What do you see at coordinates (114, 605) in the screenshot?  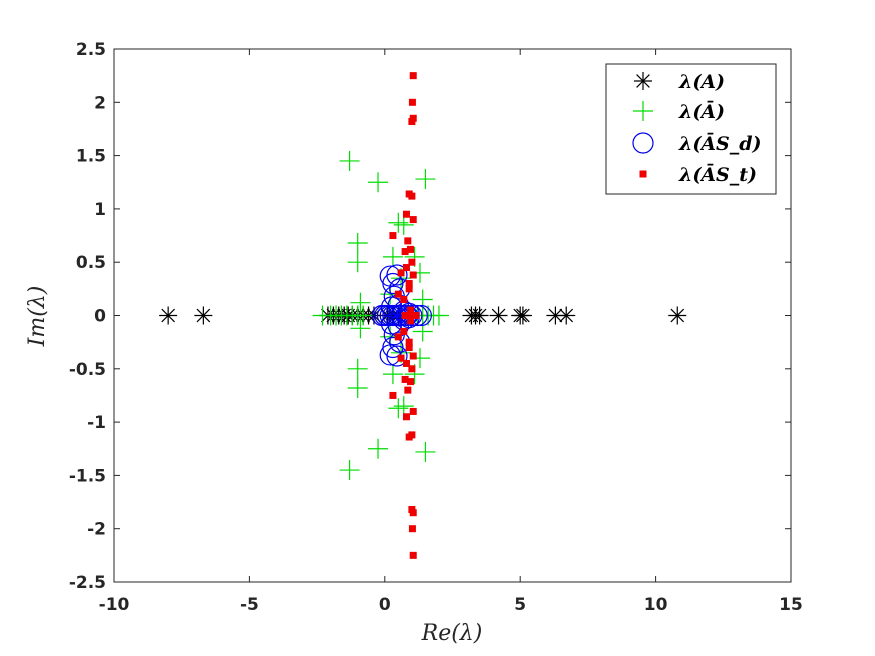 I see `x-tick-label: -10` at bounding box center [114, 605].